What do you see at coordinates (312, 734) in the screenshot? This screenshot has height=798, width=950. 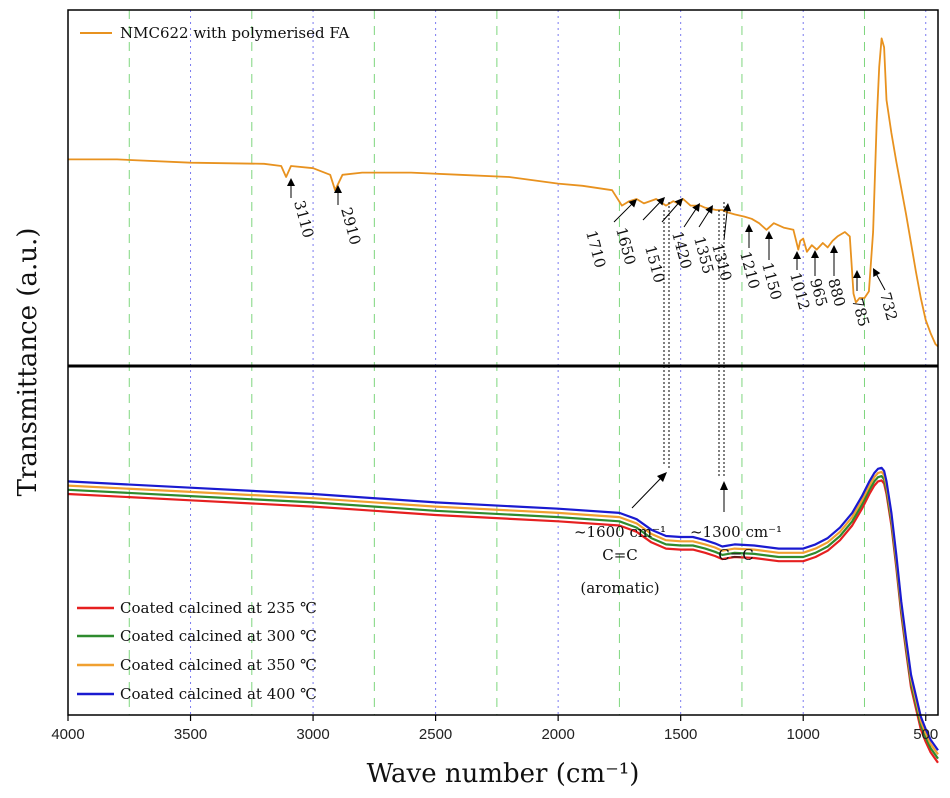 I see `x-tick-label-3000: 3000` at bounding box center [312, 734].